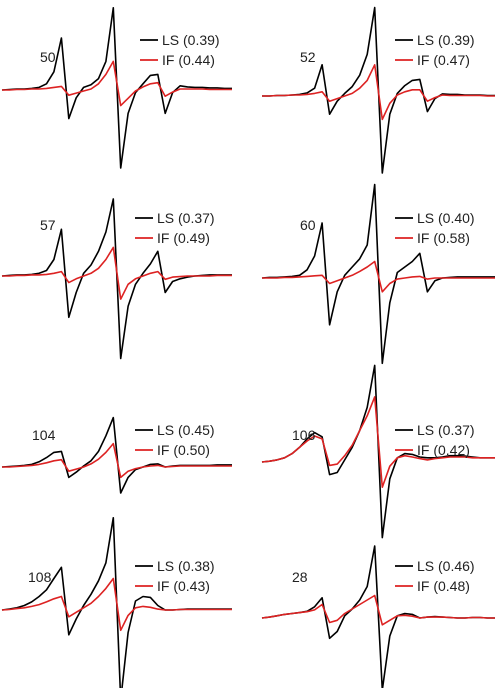  Describe the element at coordinates (183, 586) in the screenshot. I see `legend-text-if-108: IF (0.43)` at that location.